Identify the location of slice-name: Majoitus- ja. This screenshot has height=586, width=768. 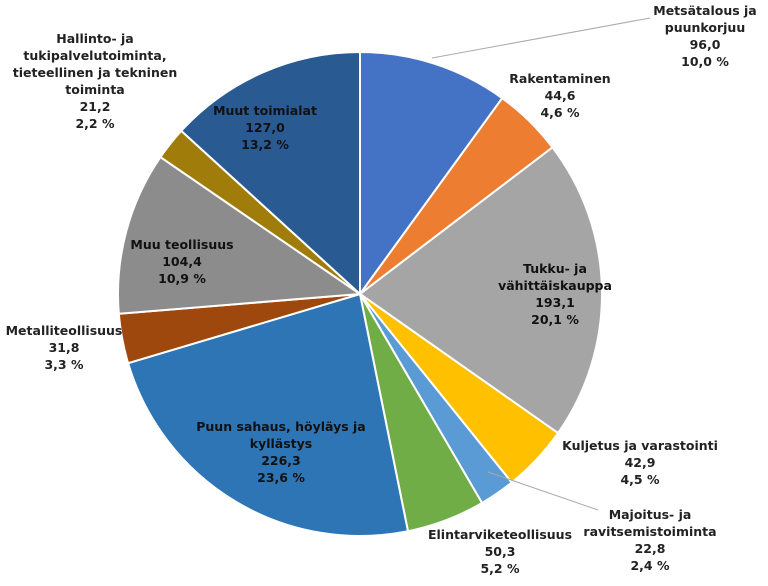
(650, 514).